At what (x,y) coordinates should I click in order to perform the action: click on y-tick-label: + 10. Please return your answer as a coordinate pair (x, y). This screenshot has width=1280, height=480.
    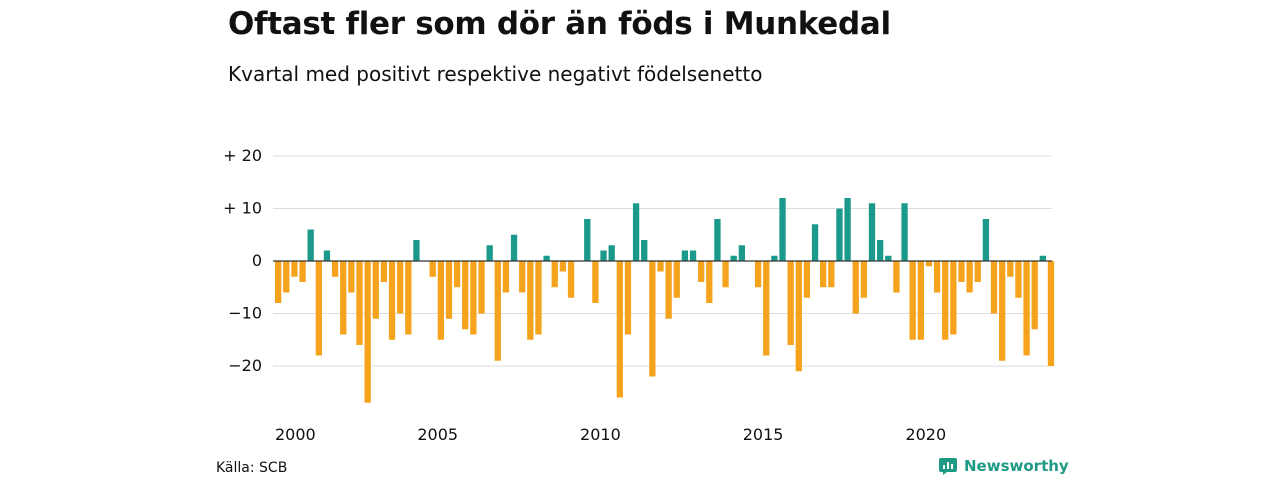
    Looking at the image, I should click on (242, 208).